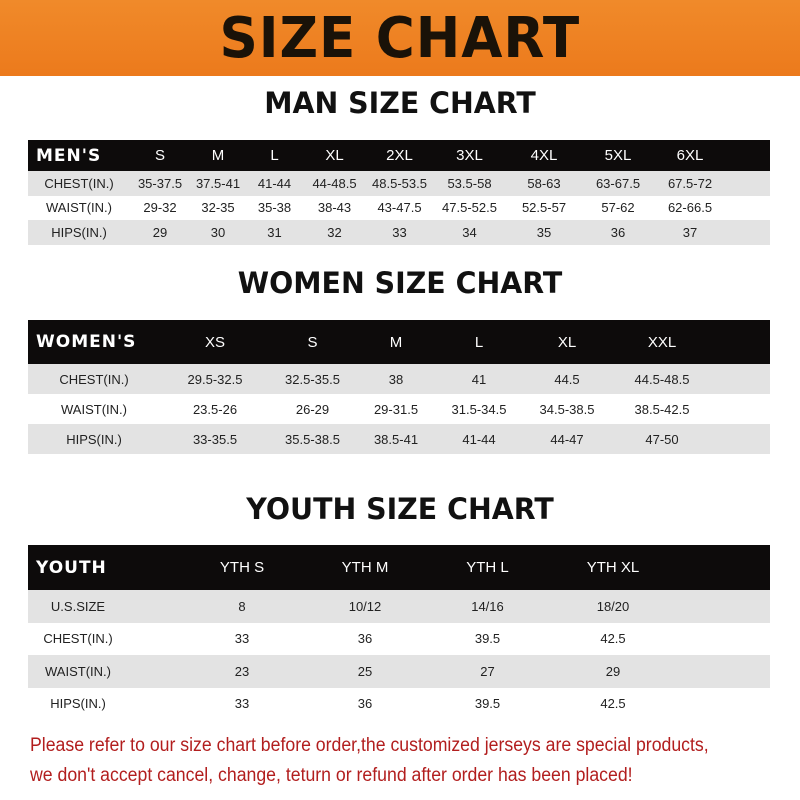  What do you see at coordinates (218, 207) in the screenshot?
I see `table-cell: 32-35` at bounding box center [218, 207].